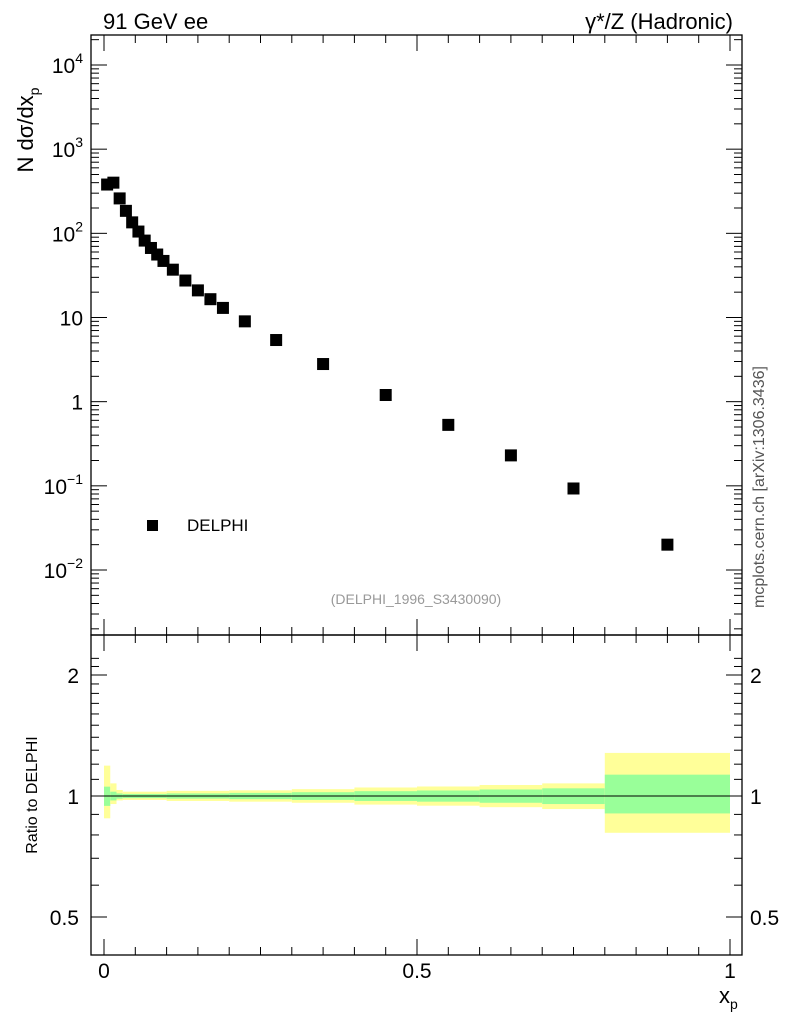  I want to click on y-tick-label: 10², so click(67, 232).